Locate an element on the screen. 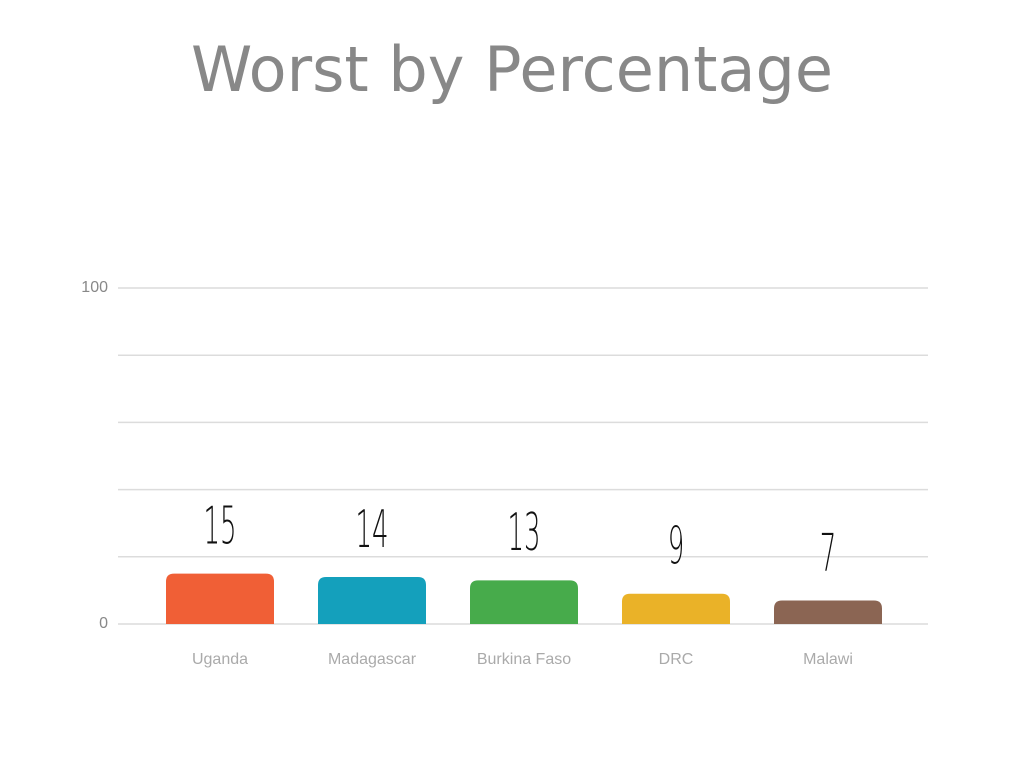  value-label: 9 is located at coordinates (676, 546).